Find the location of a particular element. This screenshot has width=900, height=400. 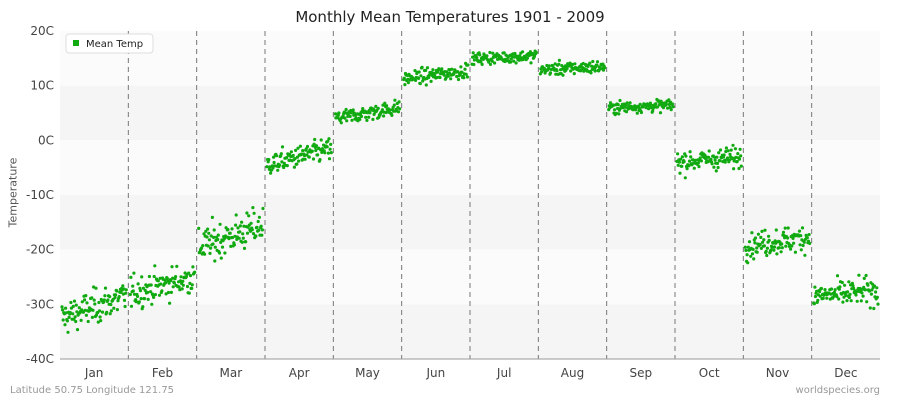

x-tick-label: Feb is located at coordinates (162, 373).